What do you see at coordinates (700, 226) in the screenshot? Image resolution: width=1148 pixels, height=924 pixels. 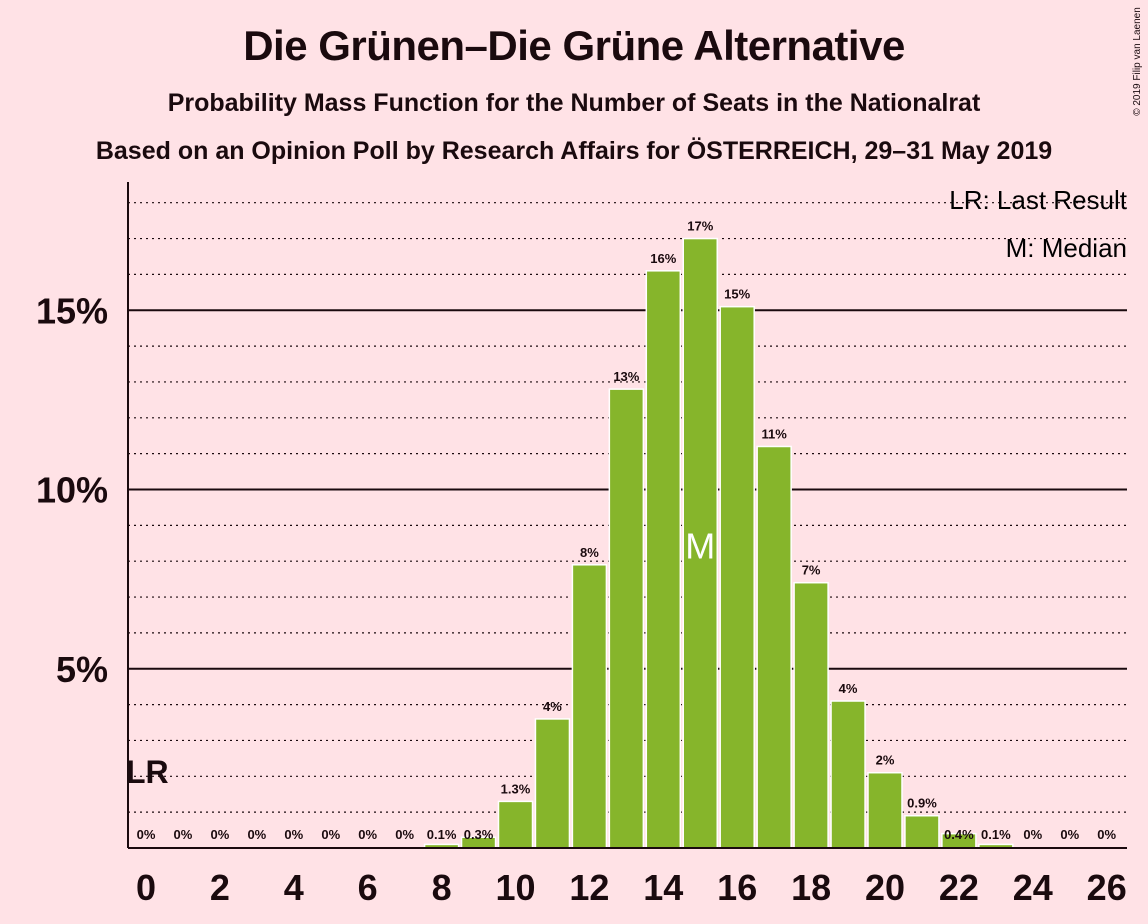 I see `data-label: 17%` at bounding box center [700, 226].